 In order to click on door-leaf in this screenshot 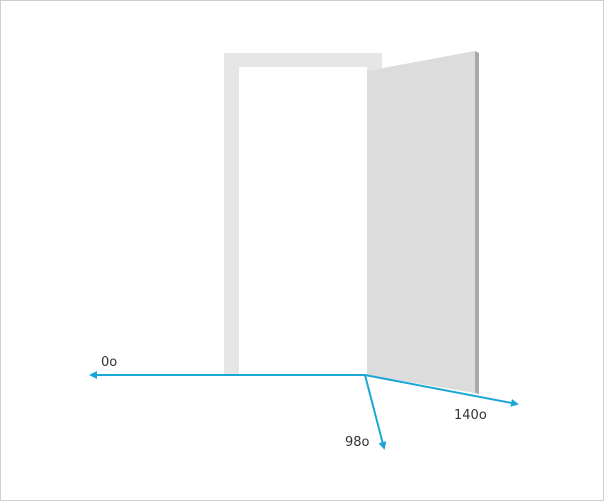, I will do `click(421, 222)`.